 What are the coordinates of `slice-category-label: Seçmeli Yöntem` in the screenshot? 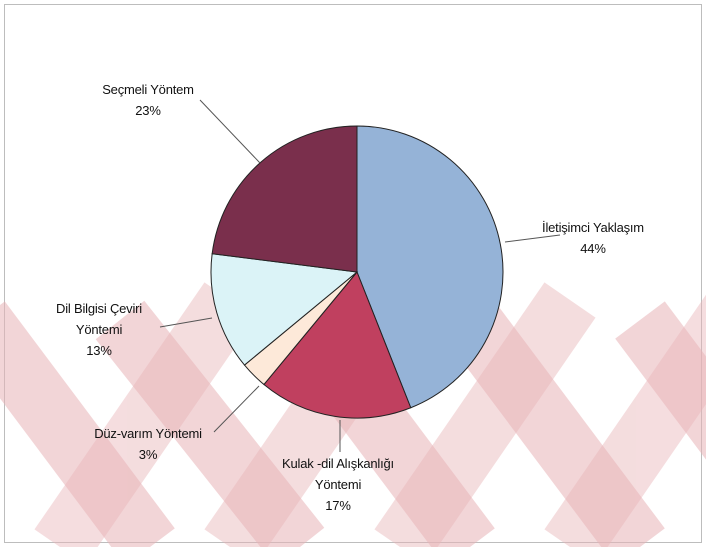 It's located at (148, 89).